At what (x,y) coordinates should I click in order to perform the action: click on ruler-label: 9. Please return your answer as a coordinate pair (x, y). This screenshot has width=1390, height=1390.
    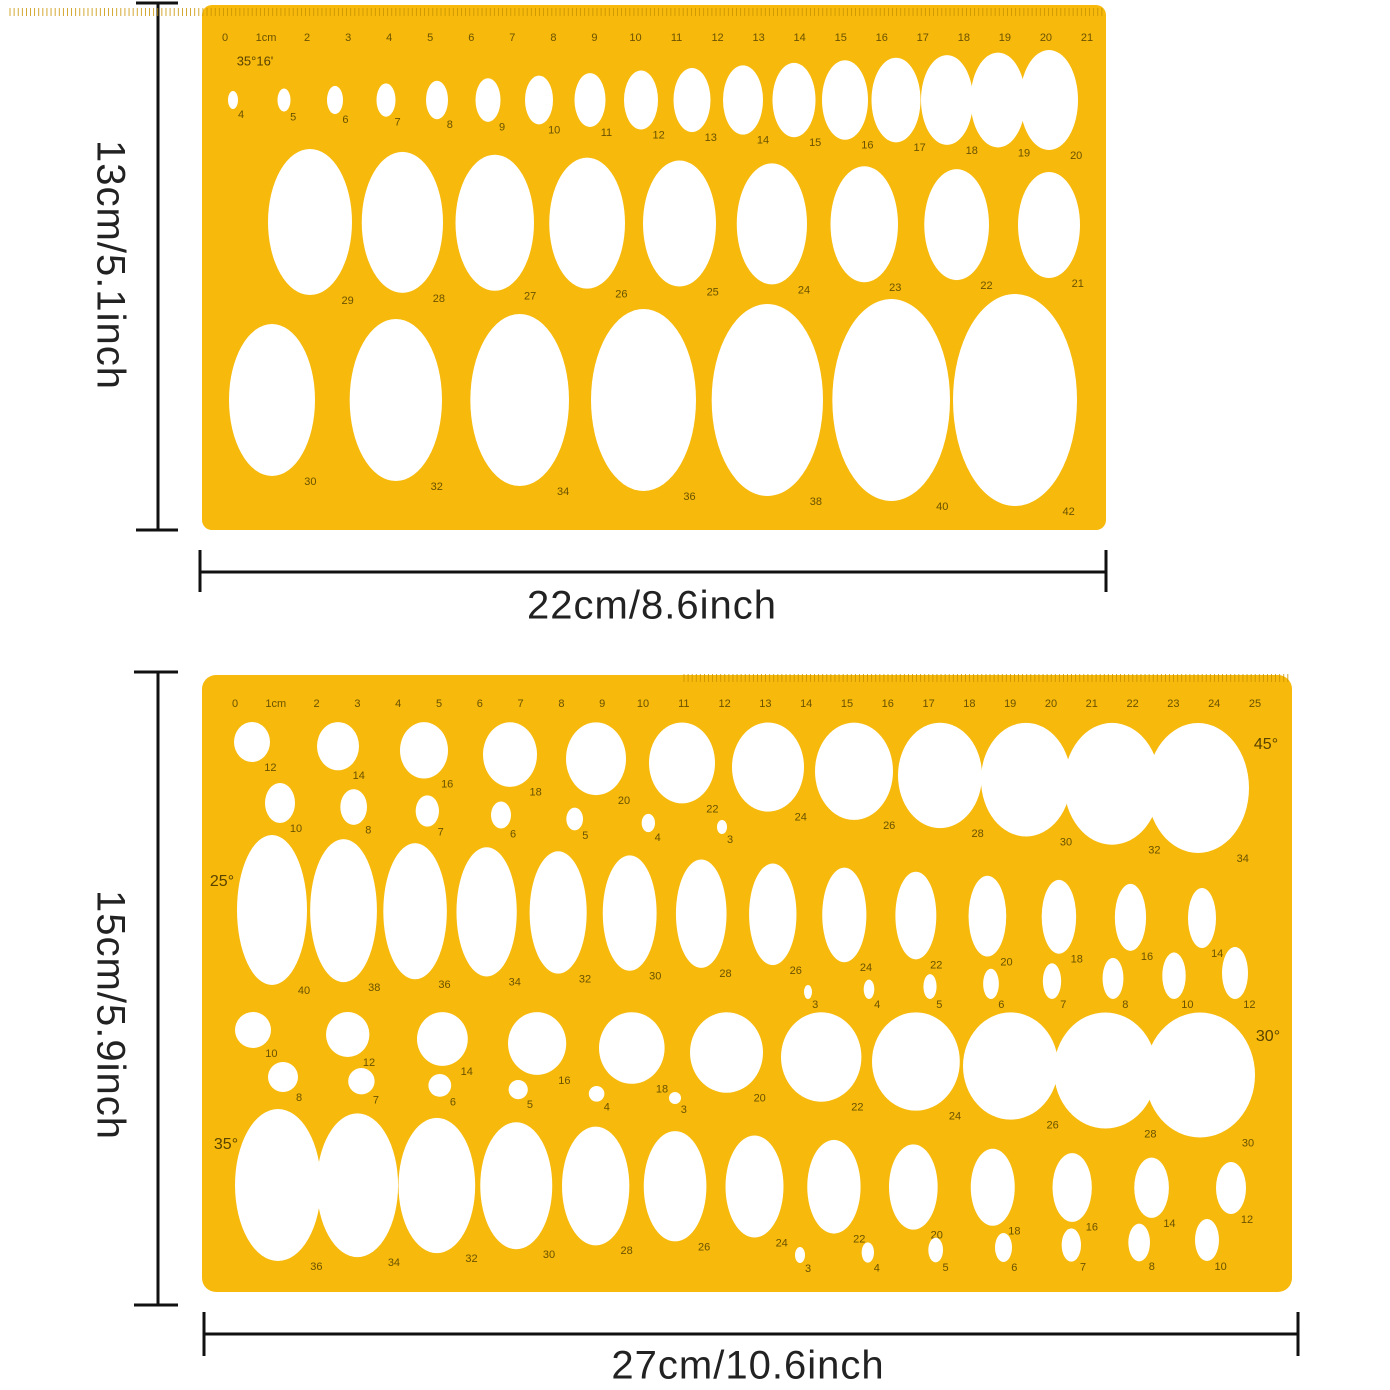
    Looking at the image, I should click on (602, 704).